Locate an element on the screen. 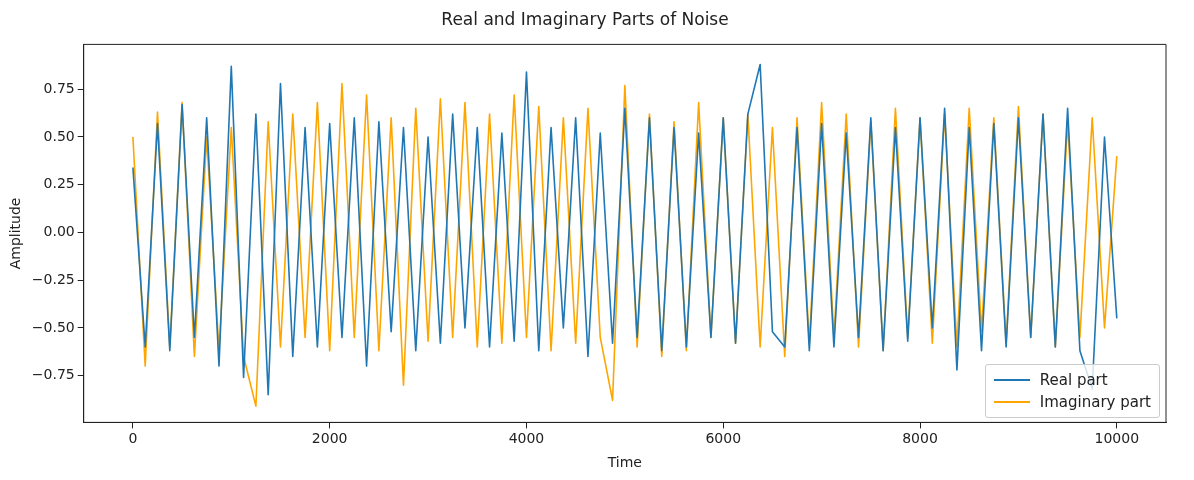 The image size is (1194, 480). y-tick-label: 0.50 is located at coordinates (59, 135).